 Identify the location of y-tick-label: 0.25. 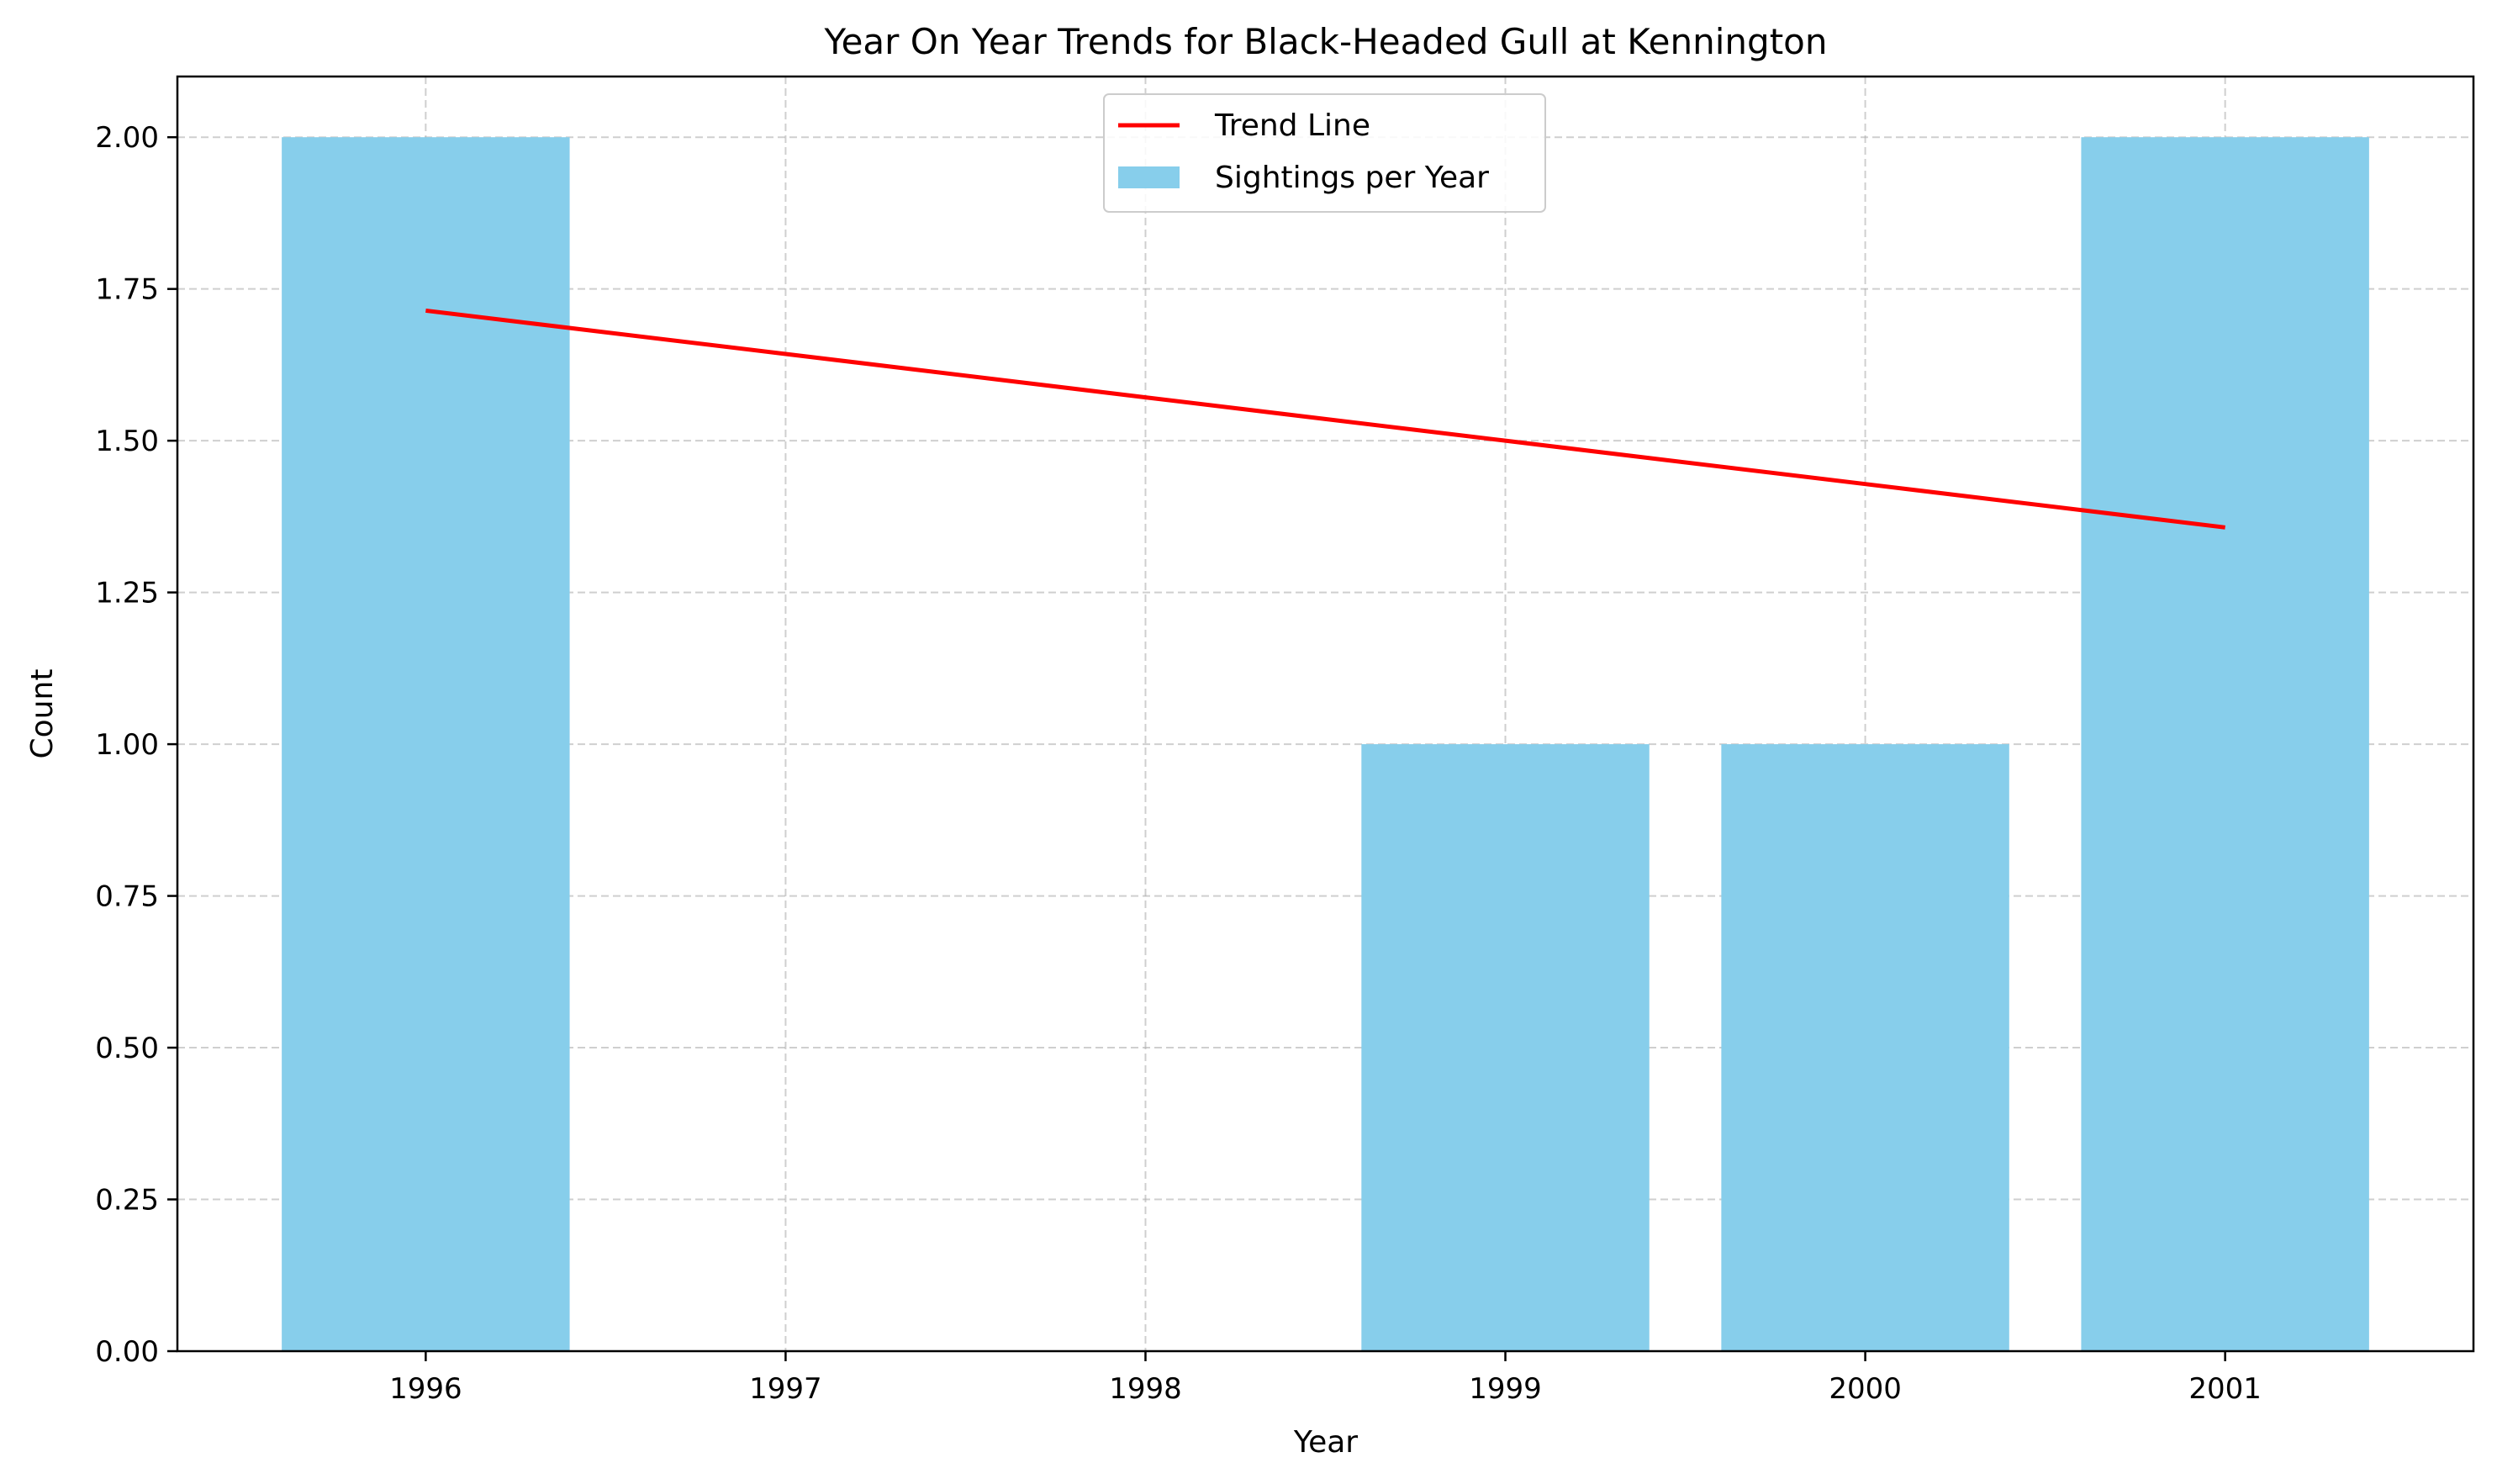
(127, 1200).